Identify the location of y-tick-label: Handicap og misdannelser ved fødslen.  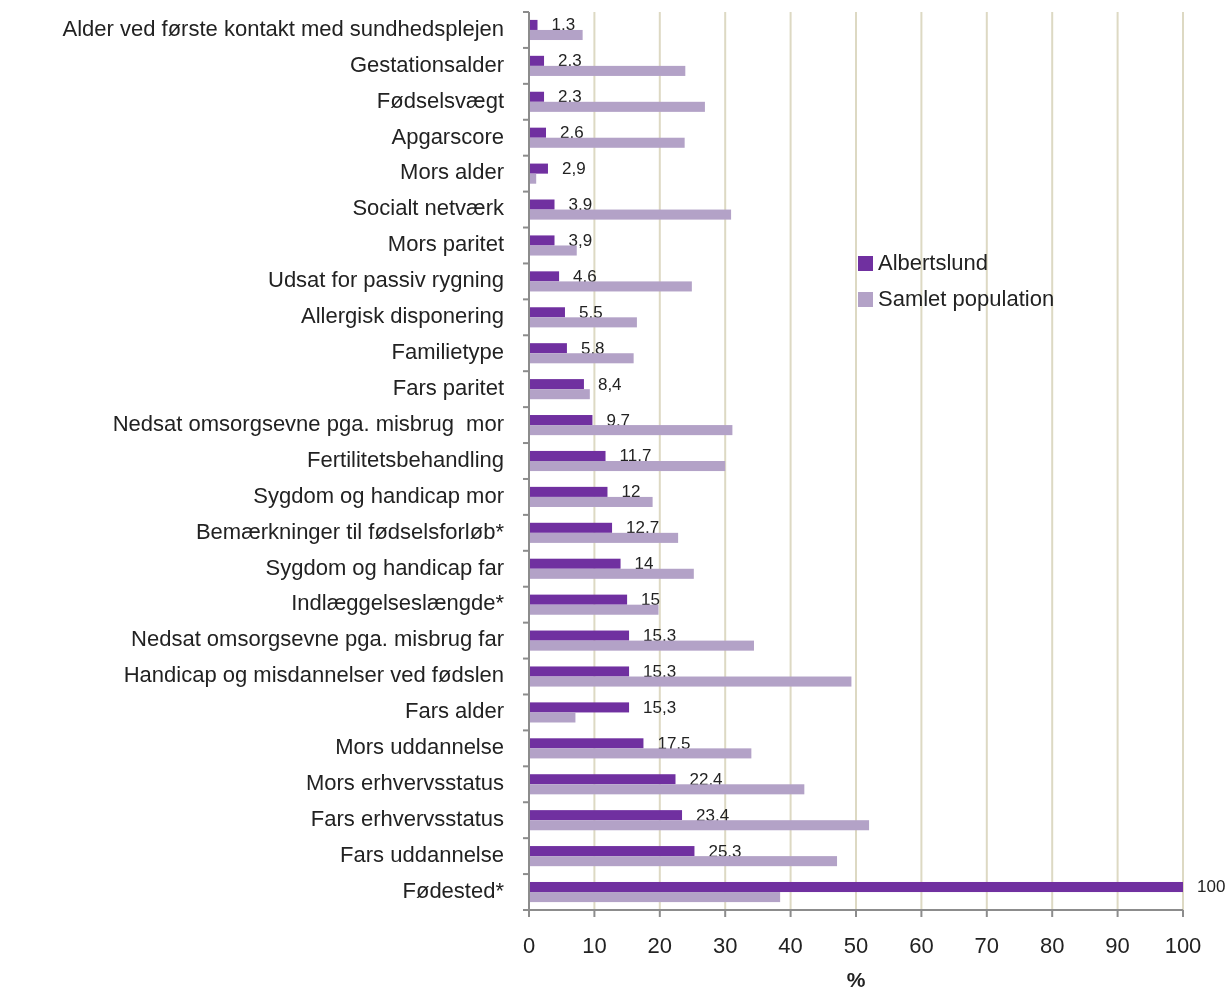
(313, 675).